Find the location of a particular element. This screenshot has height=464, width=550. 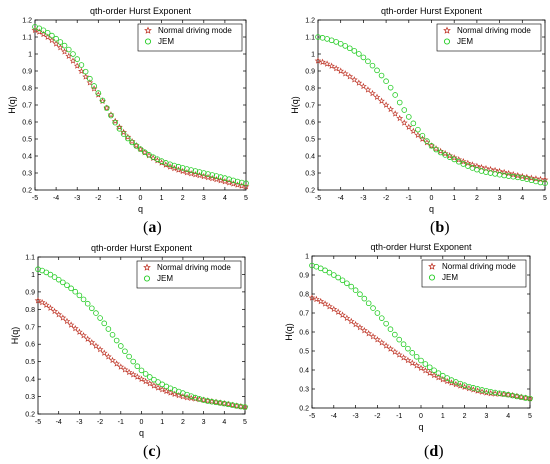

panel-label-letter: d is located at coordinates (433, 451).